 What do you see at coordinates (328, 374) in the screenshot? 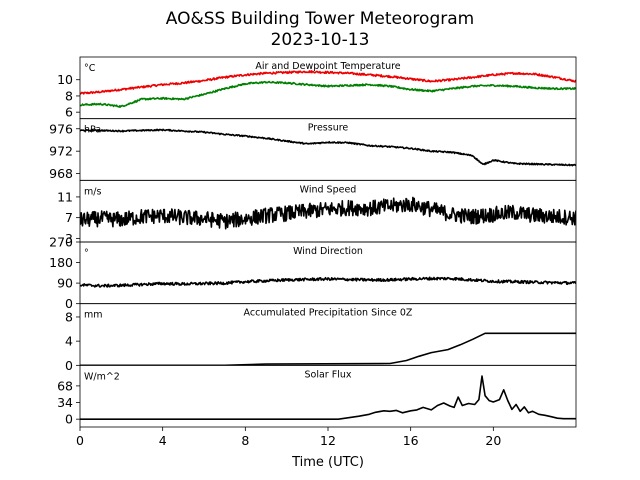
I see `solar-panel-title: Solar Flux` at bounding box center [328, 374].